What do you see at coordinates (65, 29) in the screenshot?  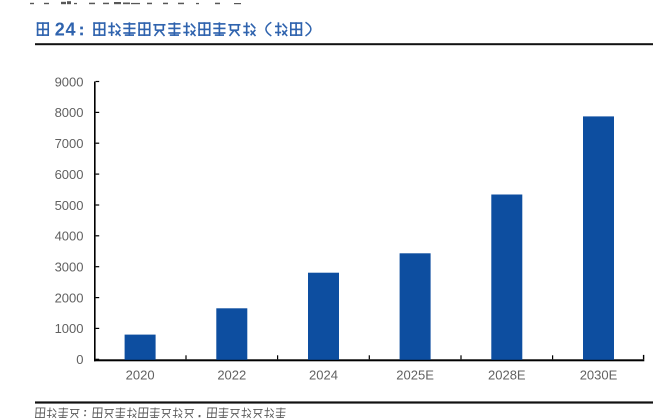 I see `svg-text: 24` at bounding box center [65, 29].